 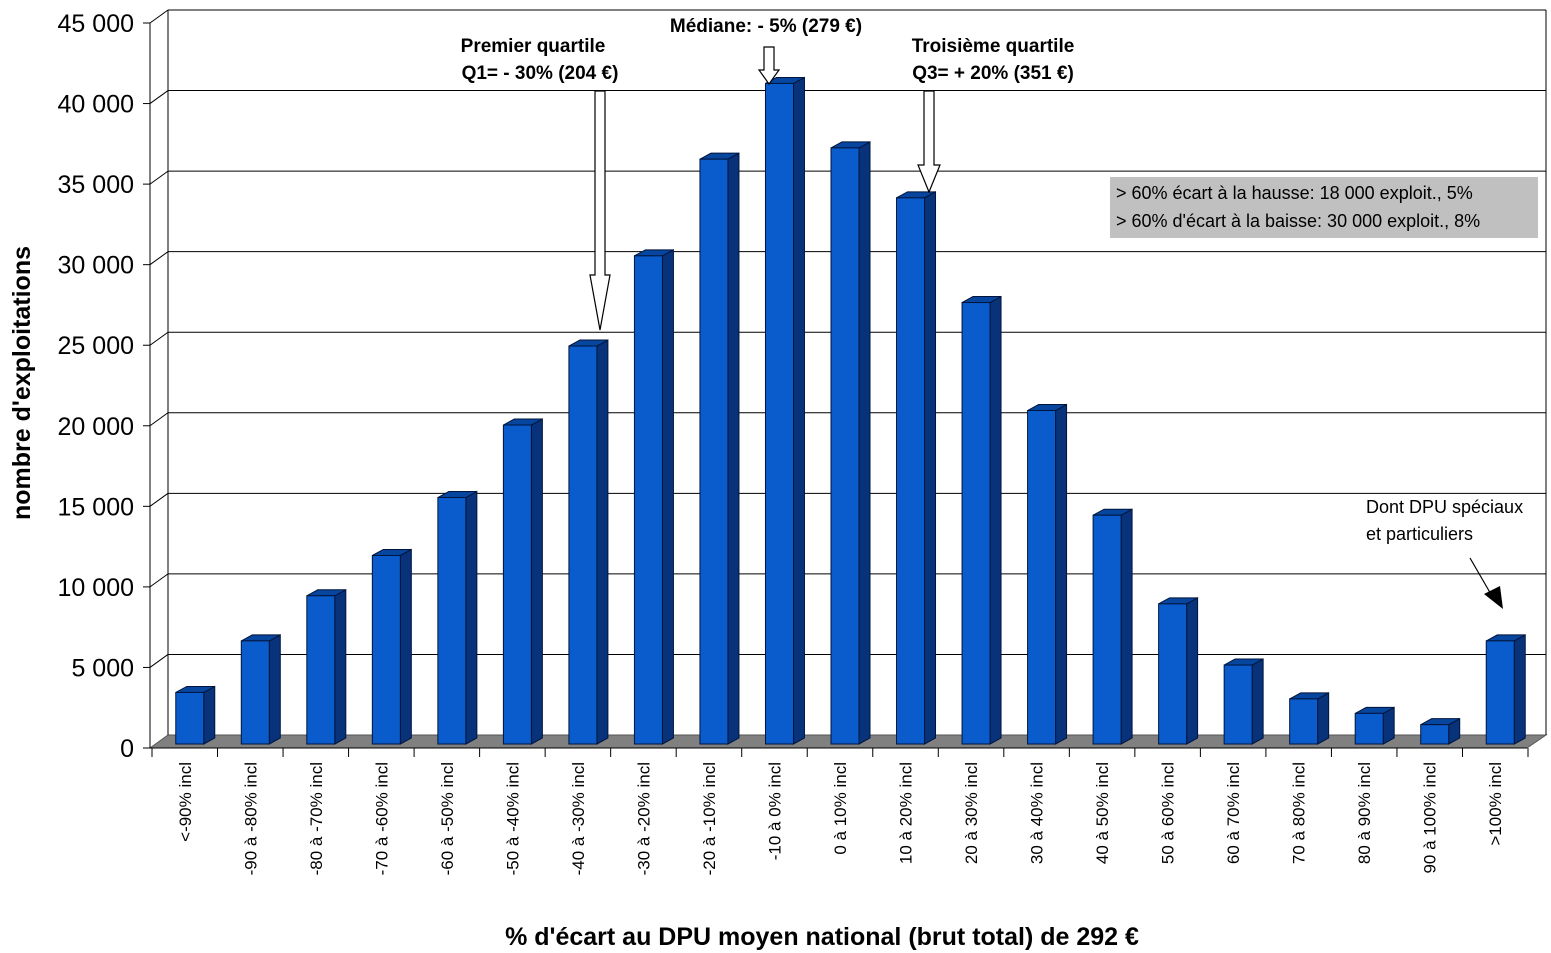 What do you see at coordinates (906, 813) in the screenshot?
I see `x-tick-label: 10 à 20% incl` at bounding box center [906, 813].